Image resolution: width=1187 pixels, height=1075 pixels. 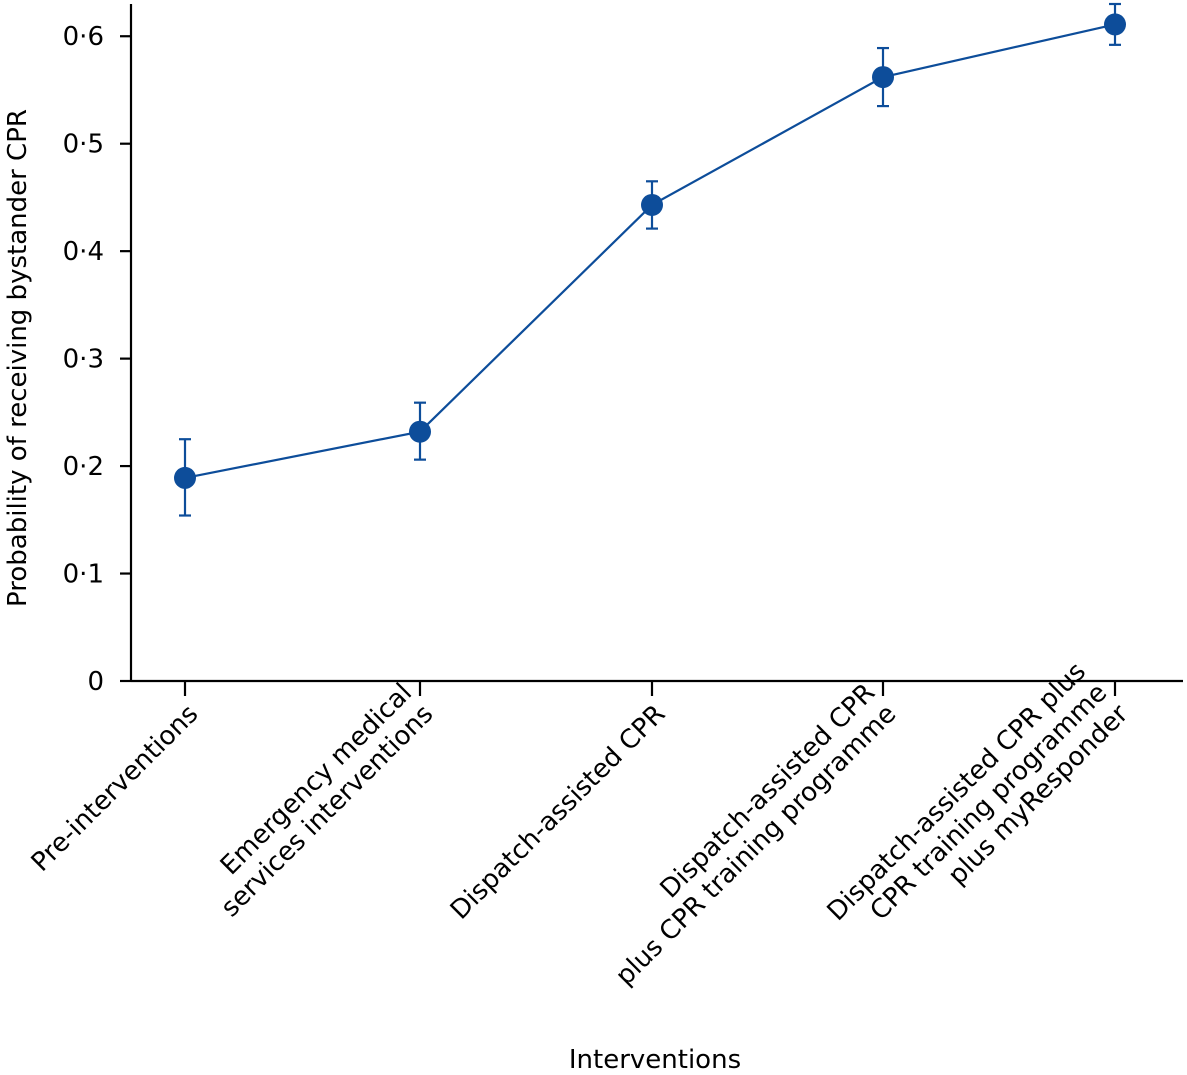 I want to click on x-tick-label: Dispatch-assisted CPR, so click(x=558, y=812).